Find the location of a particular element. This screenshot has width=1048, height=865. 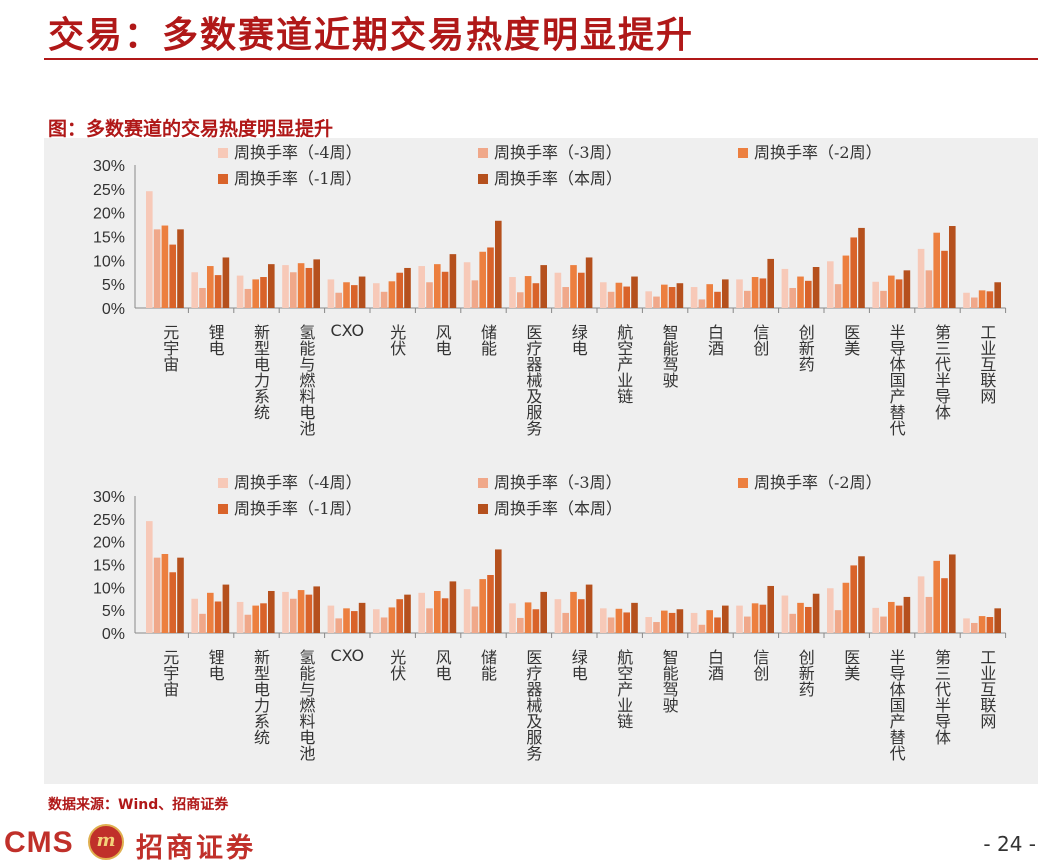

y-tick-label: 20% is located at coordinates (109, 543).